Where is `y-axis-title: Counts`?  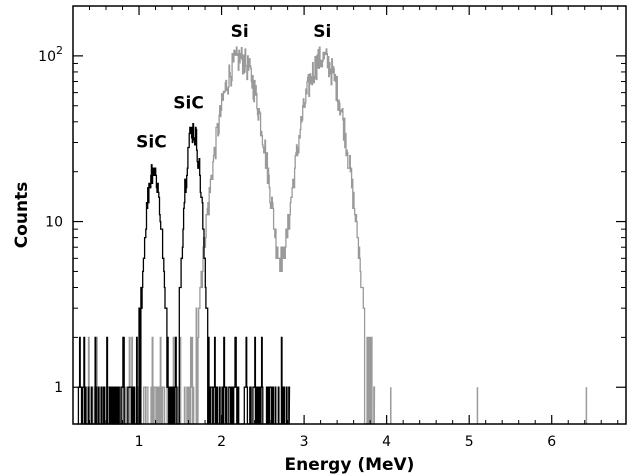
y-axis-title: Counts is located at coordinates (22, 215).